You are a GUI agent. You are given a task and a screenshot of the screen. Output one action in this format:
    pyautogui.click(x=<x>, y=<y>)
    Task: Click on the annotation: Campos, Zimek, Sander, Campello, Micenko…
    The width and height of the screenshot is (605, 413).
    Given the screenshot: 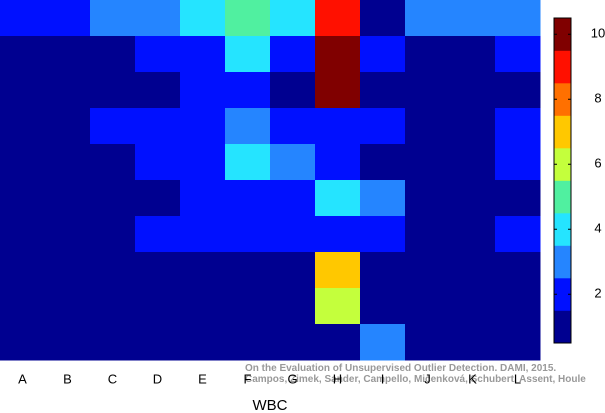 What is the action you would take?
    pyautogui.click(x=415, y=379)
    